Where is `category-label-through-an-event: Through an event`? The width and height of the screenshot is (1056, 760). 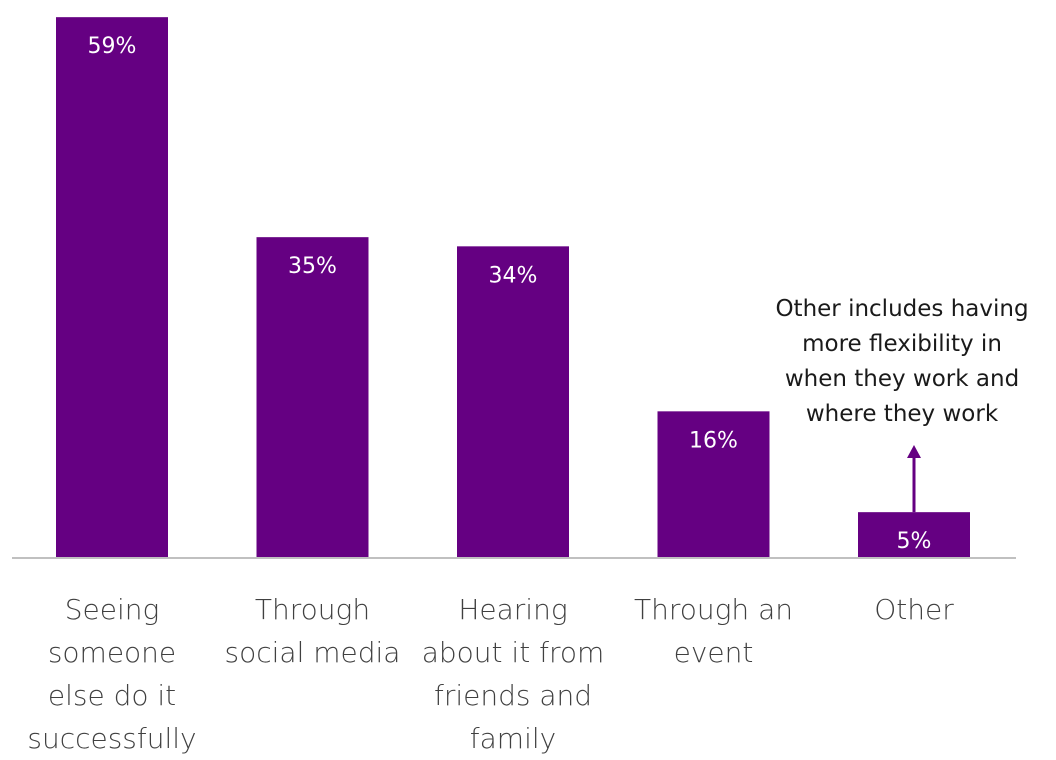
category-label-through-an-event: Through an event is located at coordinates (714, 631).